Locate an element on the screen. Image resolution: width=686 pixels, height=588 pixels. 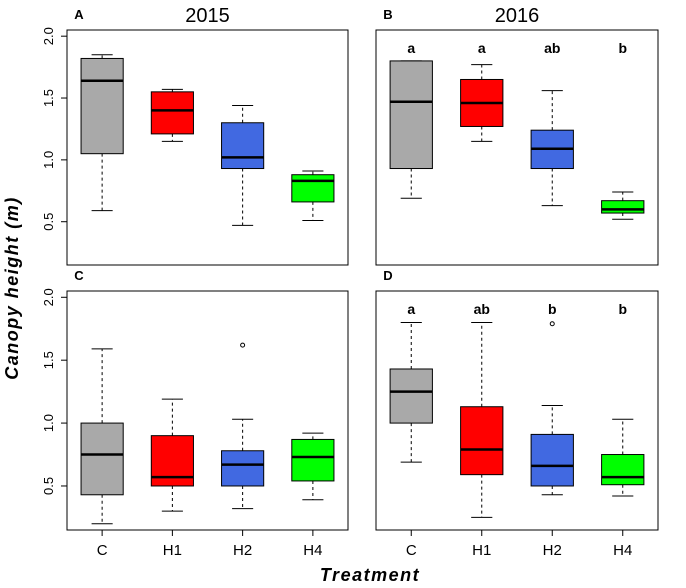
panel-title: 2015 is located at coordinates (207, 16).